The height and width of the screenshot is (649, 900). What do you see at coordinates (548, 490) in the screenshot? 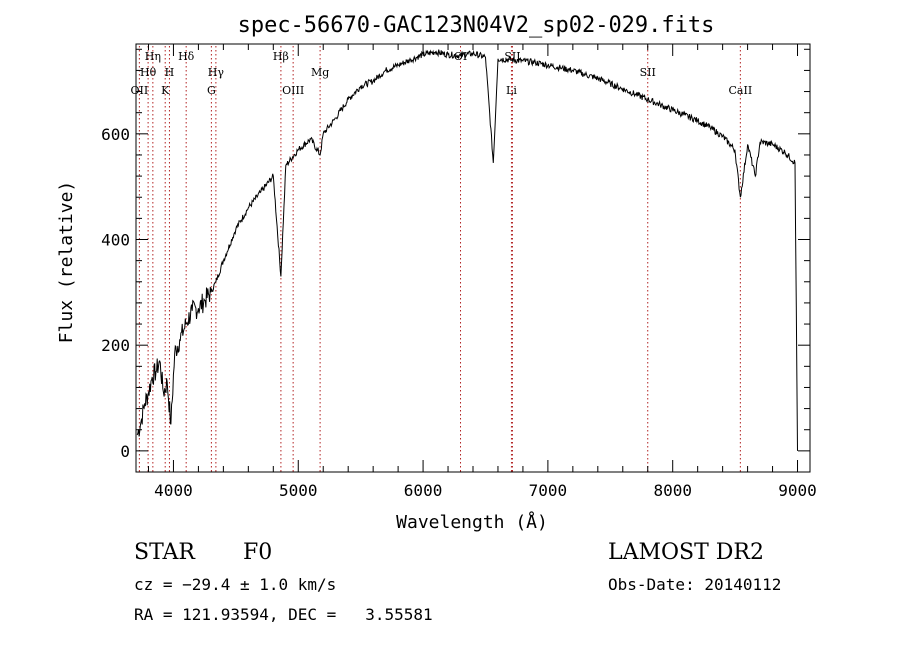
I see `x-tick-label: 7000` at bounding box center [548, 490].